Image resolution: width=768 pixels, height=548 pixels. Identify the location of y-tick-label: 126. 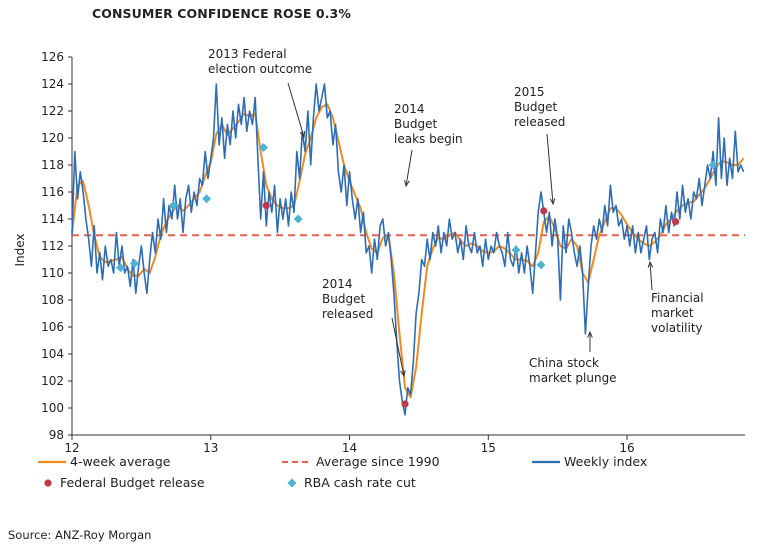
(52, 57).